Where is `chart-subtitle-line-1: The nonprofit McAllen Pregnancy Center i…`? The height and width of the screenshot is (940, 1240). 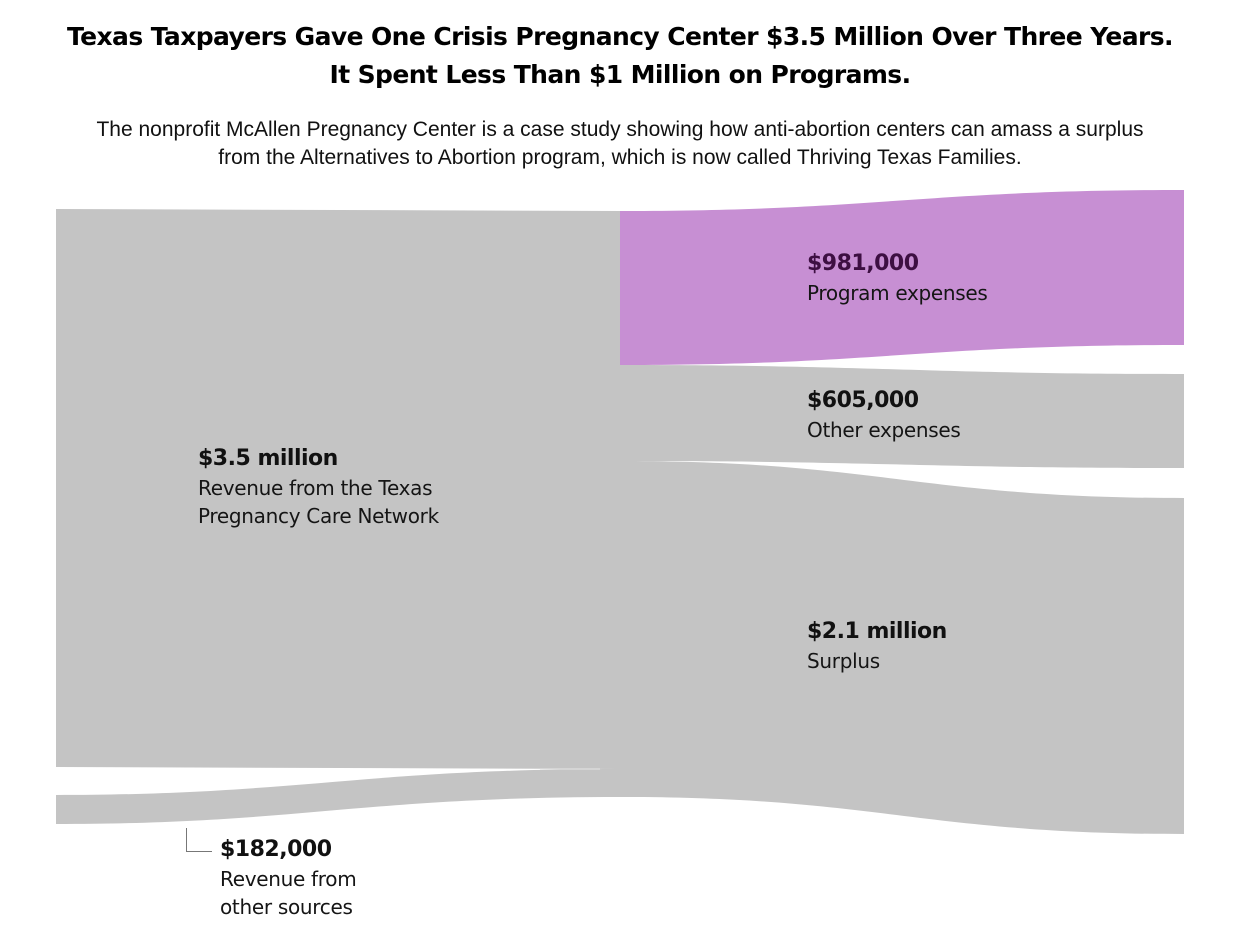 chart-subtitle-line-1: The nonprofit McAllen Pregnancy Center i… is located at coordinates (620, 129).